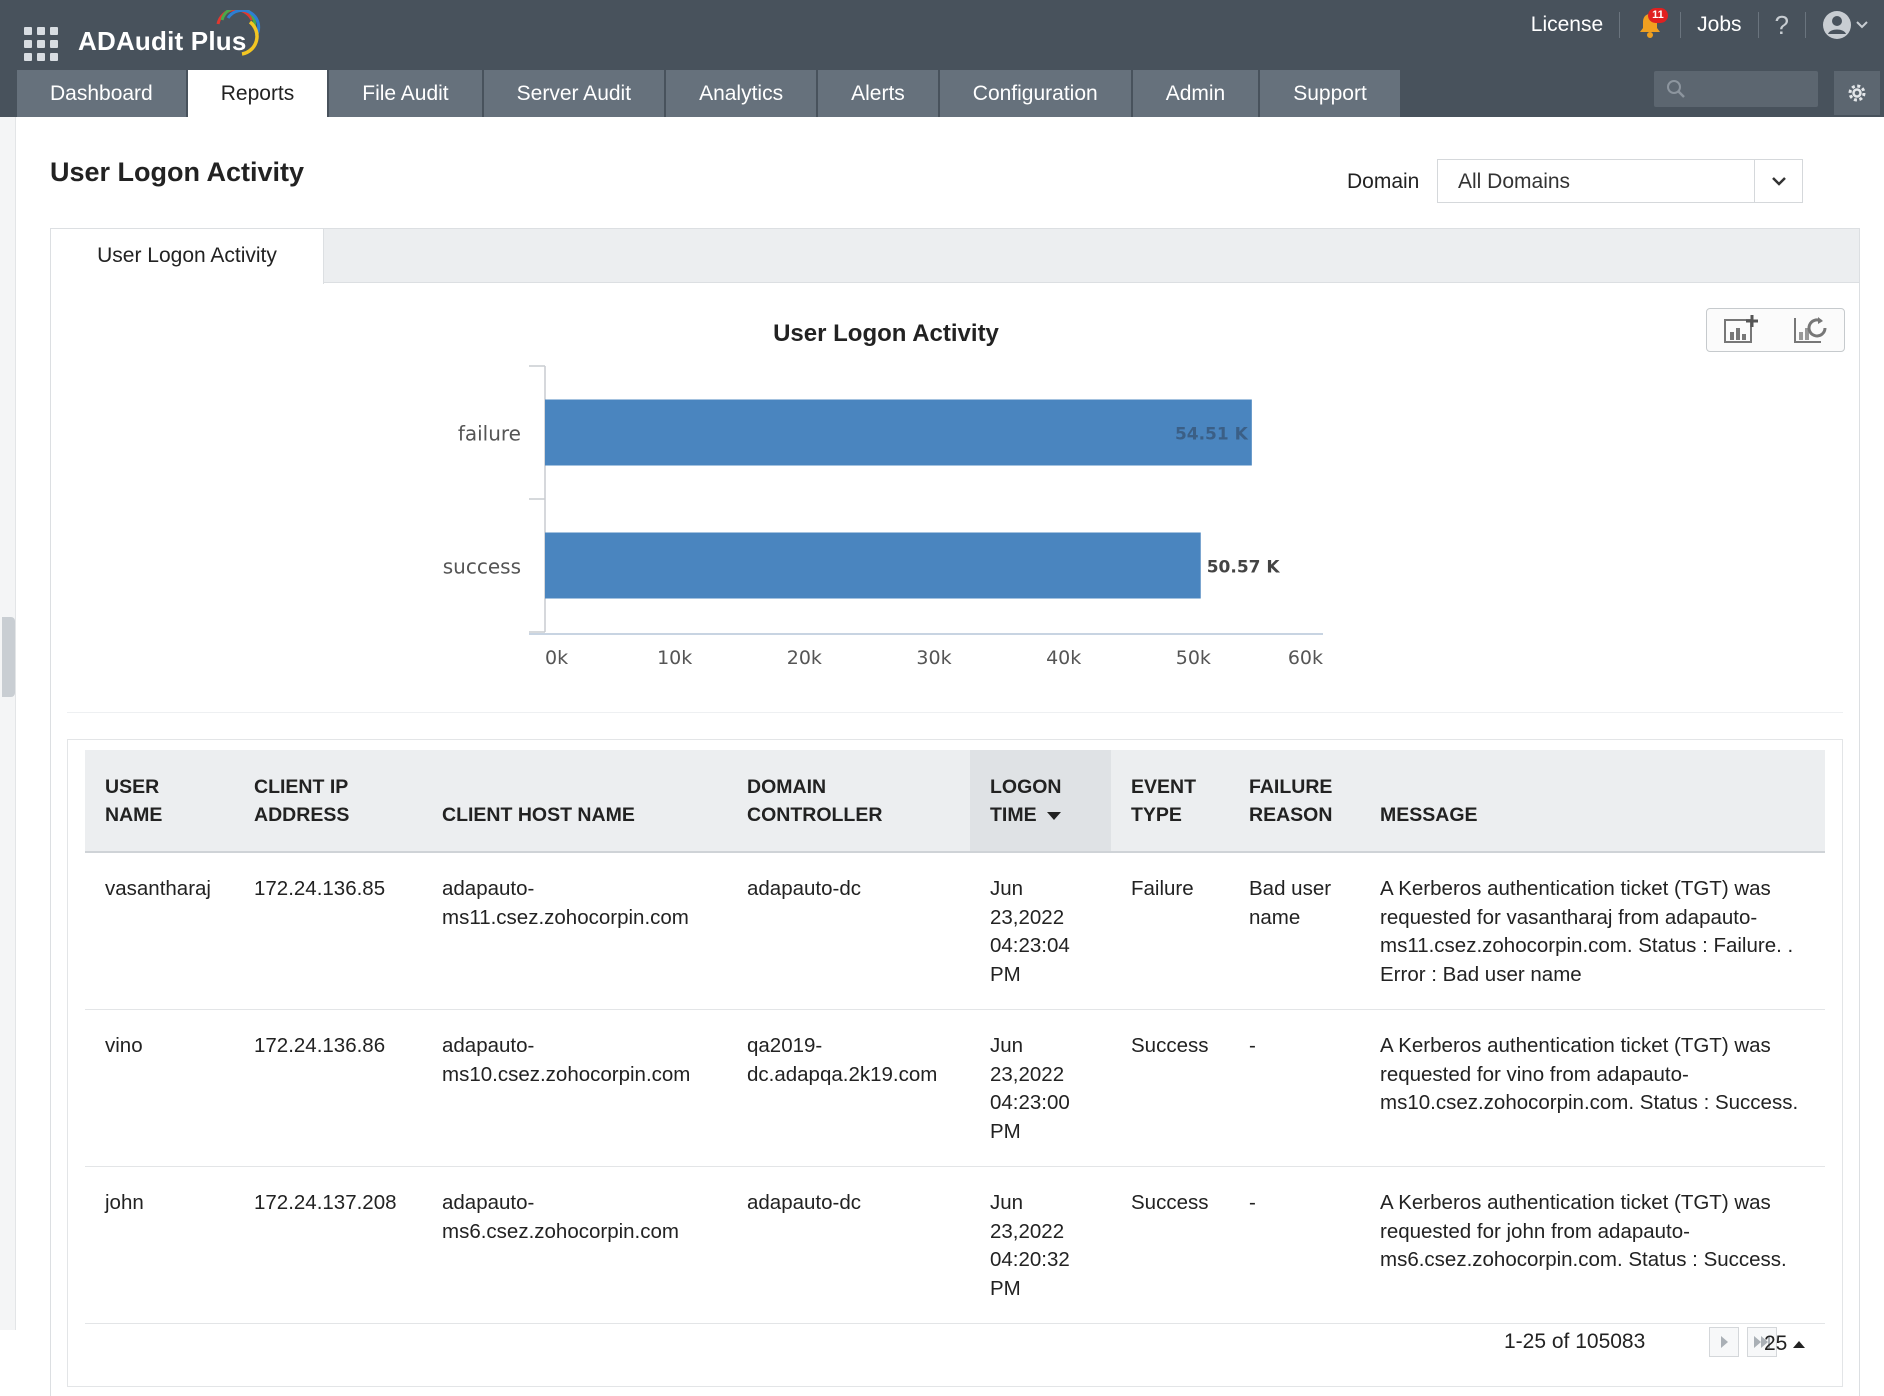 This screenshot has height=1396, width=1884. Describe the element at coordinates (1719, 24) in the screenshot. I see `jobs-link: Jobs` at that location.